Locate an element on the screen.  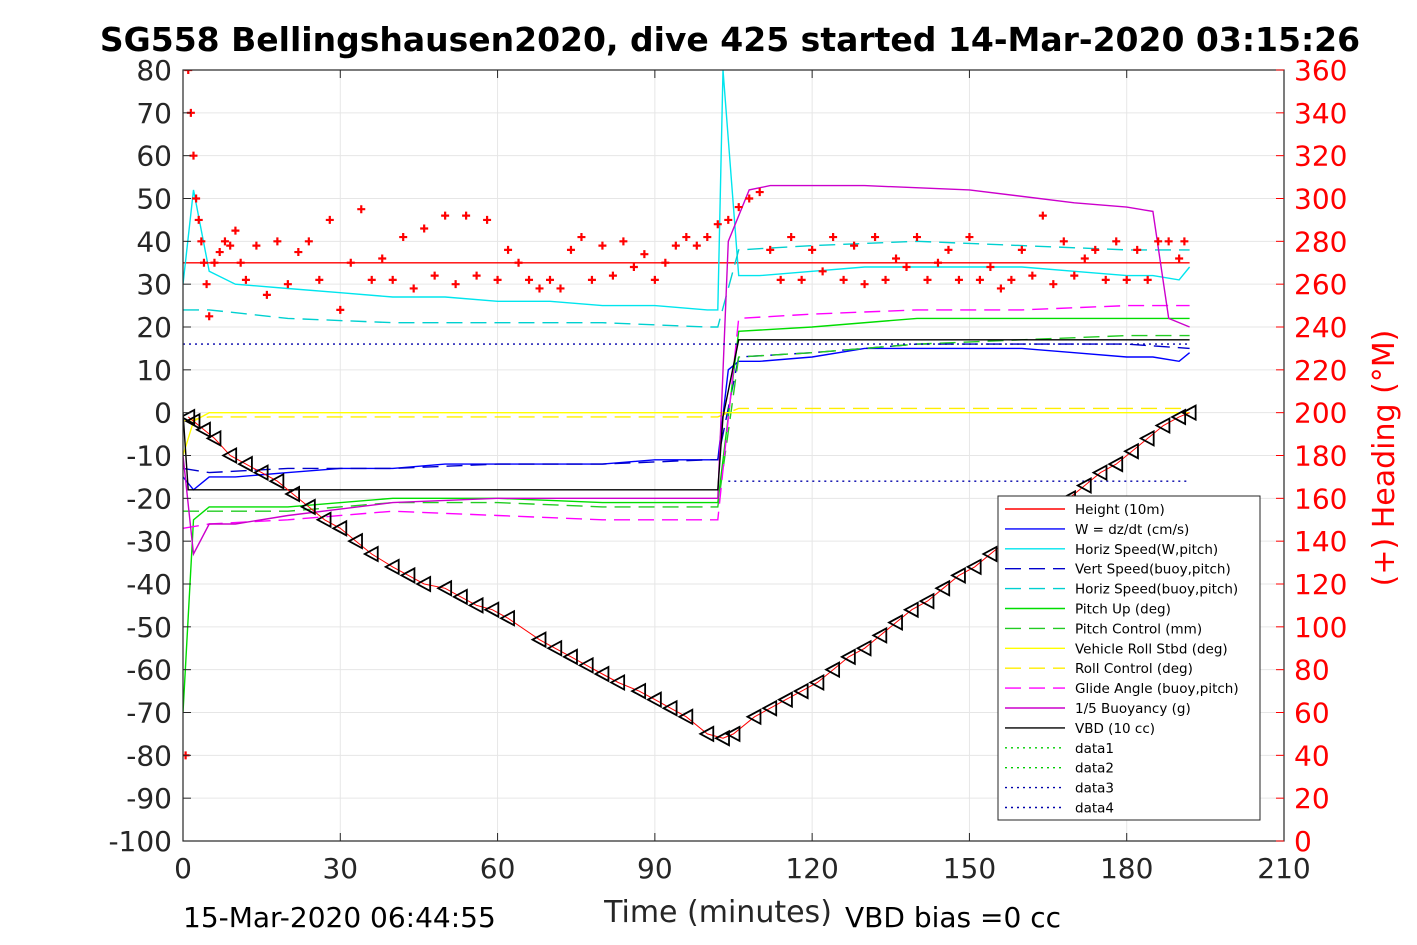
y-tick-label: 50 is located at coordinates (154, 199).